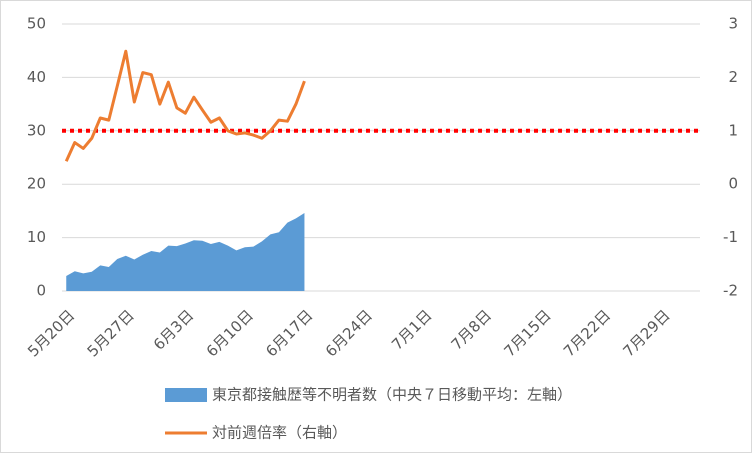 The height and width of the screenshot is (453, 752). I want to click on y2-tick-label: -2, so click(730, 291).